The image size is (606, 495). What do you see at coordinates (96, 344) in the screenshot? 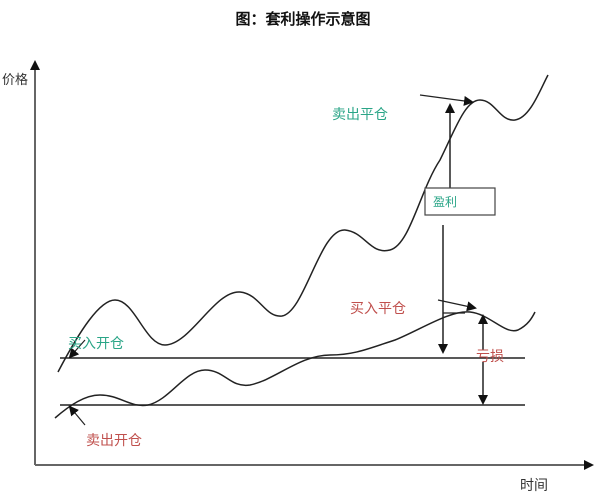
I see `buy-open-label: 买入开仓` at bounding box center [96, 344].